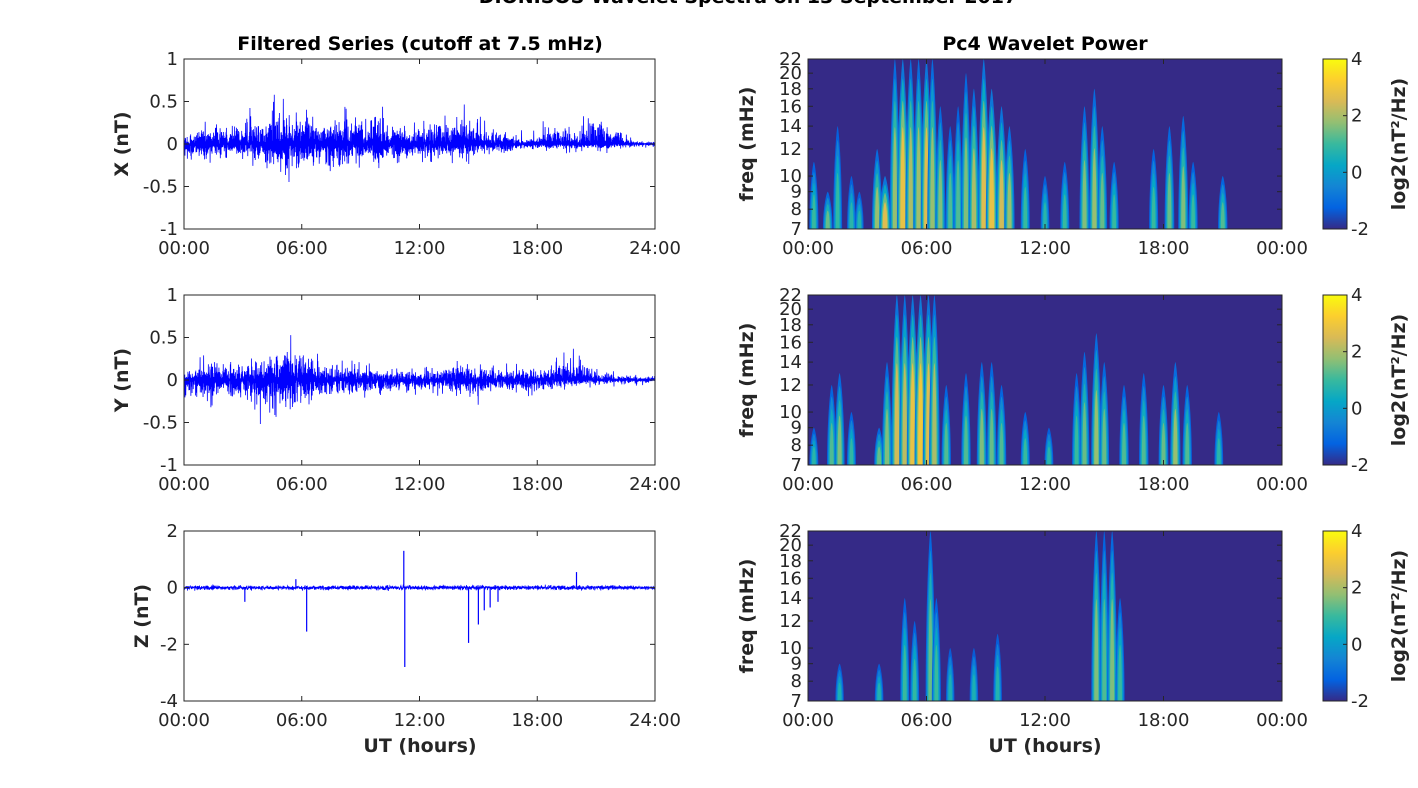 The height and width of the screenshot is (788, 1418). I want to click on y-series-ylabel: Y (nT), so click(122, 380).